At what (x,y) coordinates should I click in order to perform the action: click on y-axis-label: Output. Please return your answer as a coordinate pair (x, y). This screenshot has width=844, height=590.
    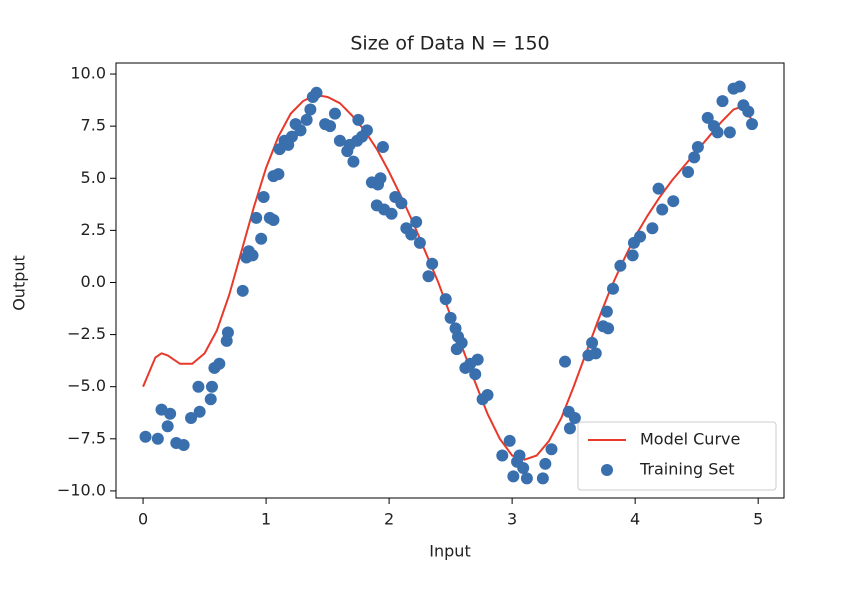
    Looking at the image, I should click on (19, 283).